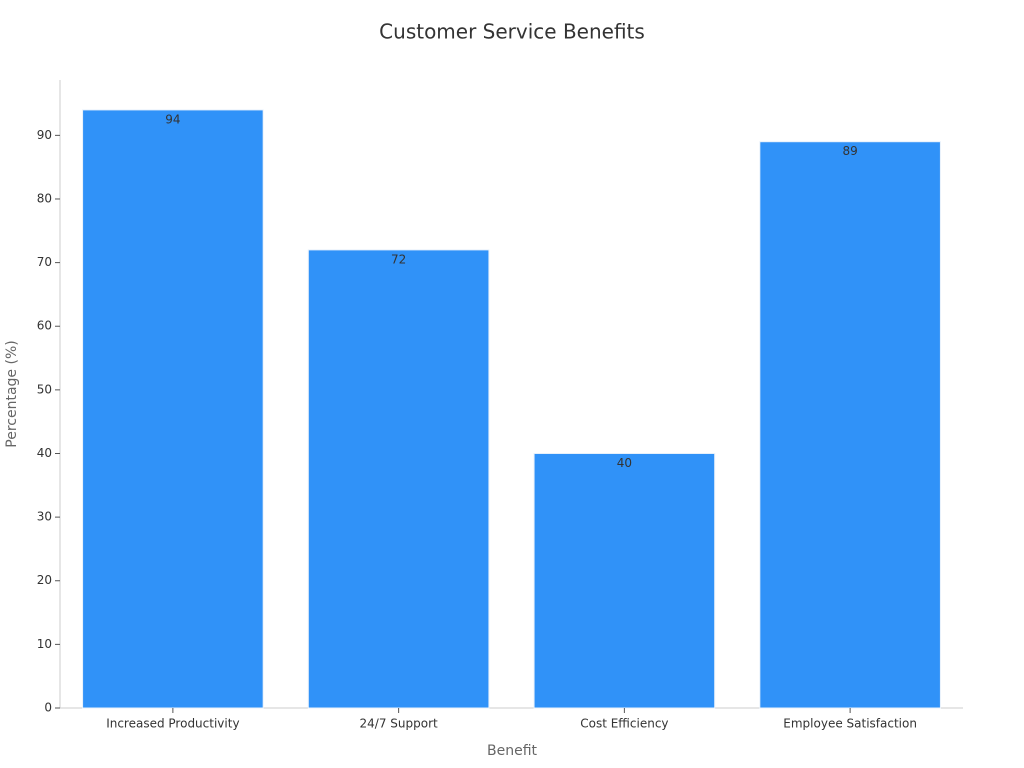  I want to click on x-tick-label: Increased Productivity, so click(172, 724).